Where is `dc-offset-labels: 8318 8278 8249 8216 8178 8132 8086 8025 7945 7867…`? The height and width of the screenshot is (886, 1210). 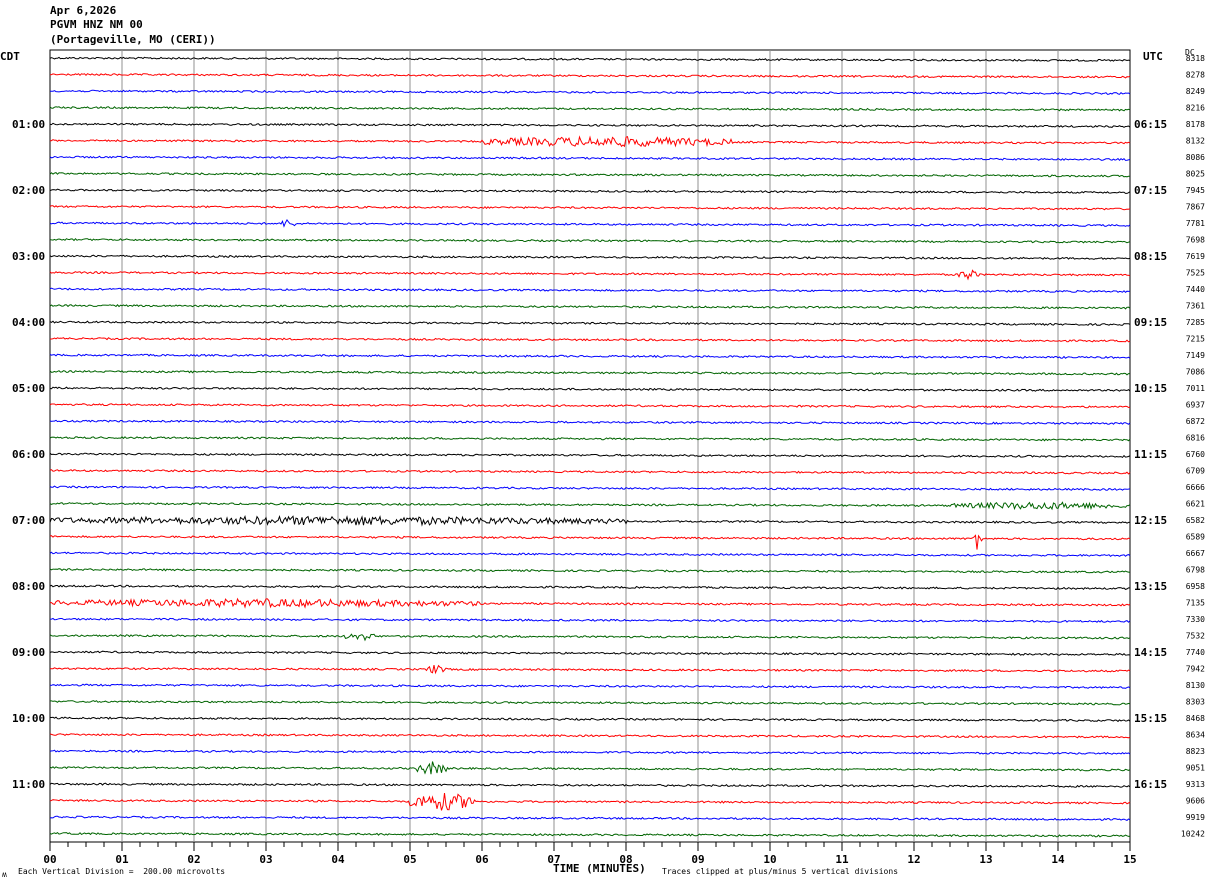
dc-offset-labels: 8318 8278 8249 8216 8178 8132 8086 8025 7945 7867… is located at coordinates (1193, 446).